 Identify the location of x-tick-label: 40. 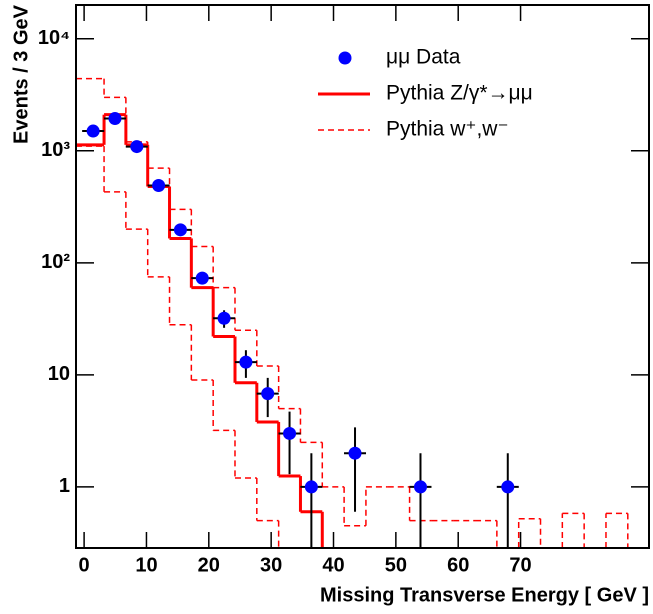
(333, 565).